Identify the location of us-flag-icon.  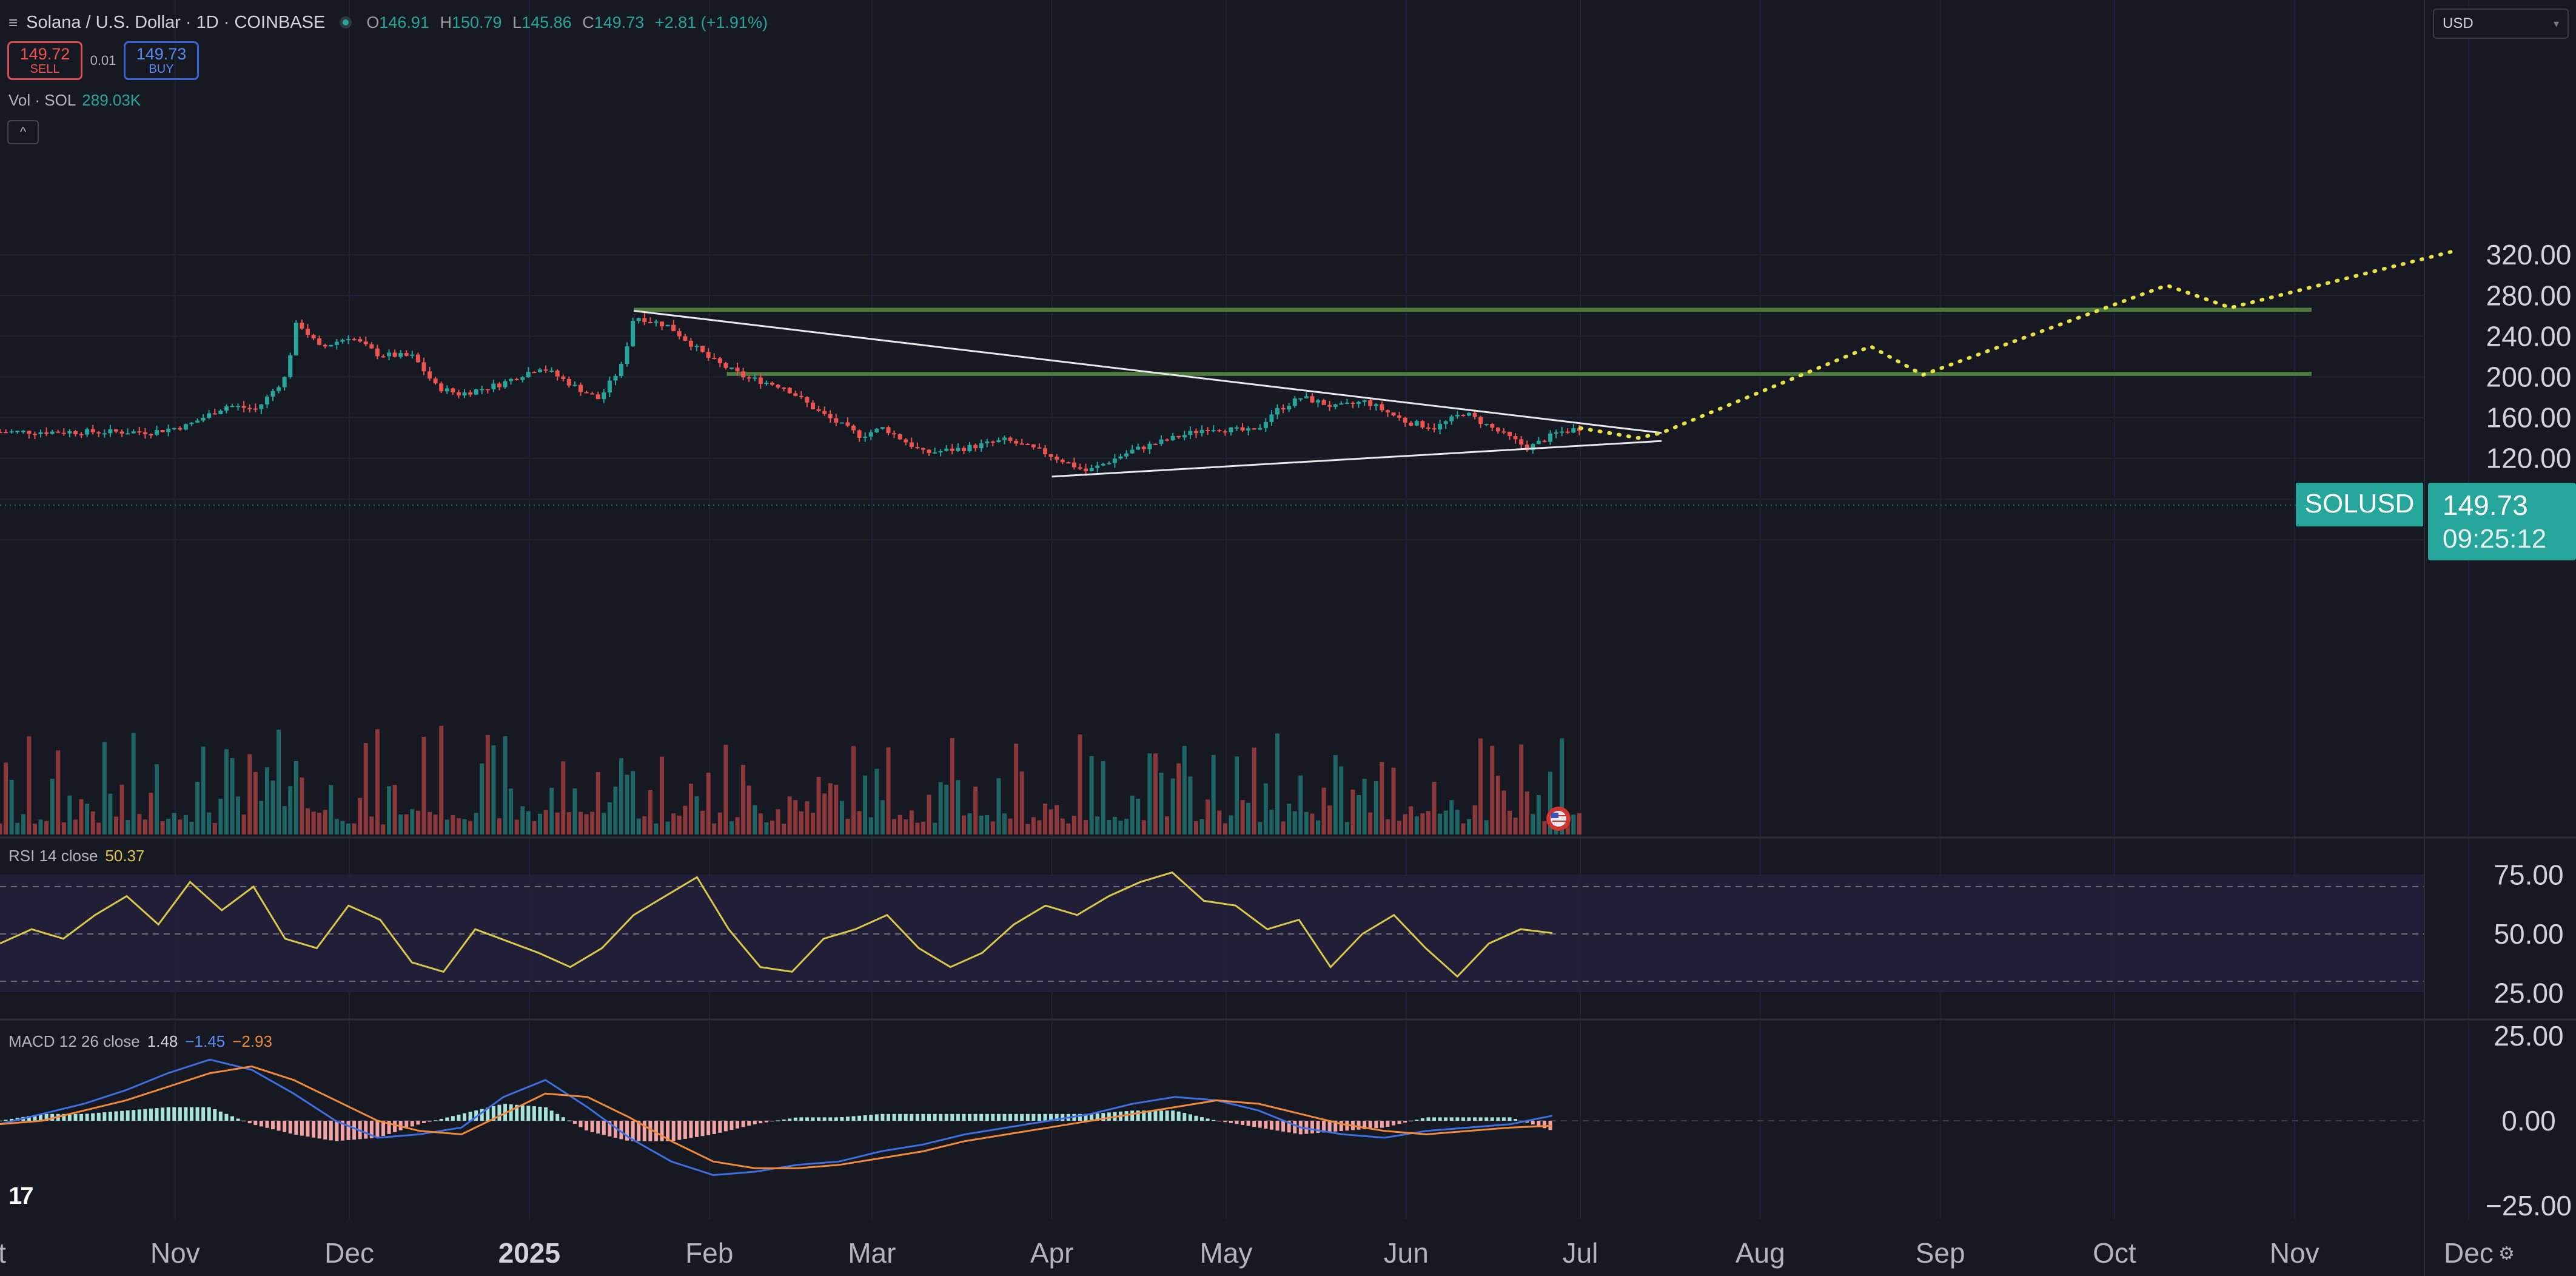
(1558, 819).